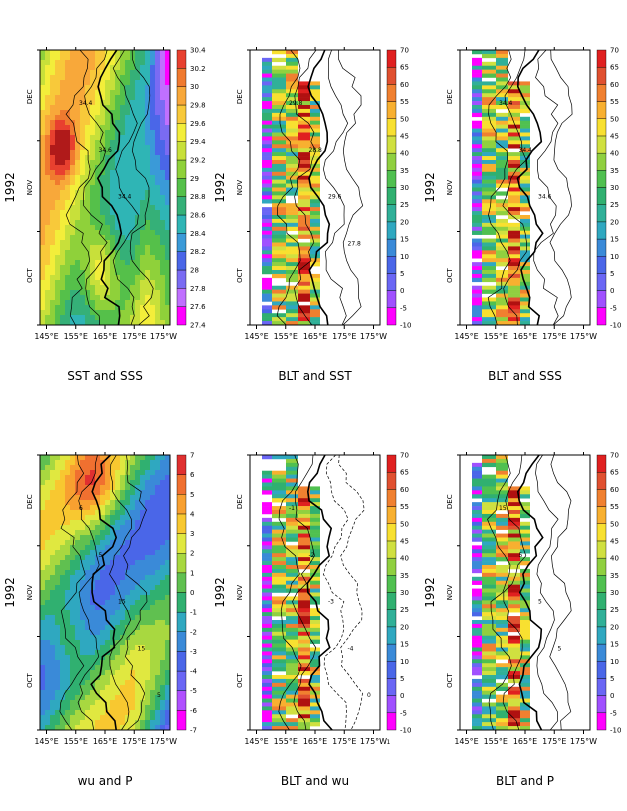 The width and height of the screenshot is (627, 811). What do you see at coordinates (194, 672) in the screenshot?
I see `colorbar-label: -4` at bounding box center [194, 672].